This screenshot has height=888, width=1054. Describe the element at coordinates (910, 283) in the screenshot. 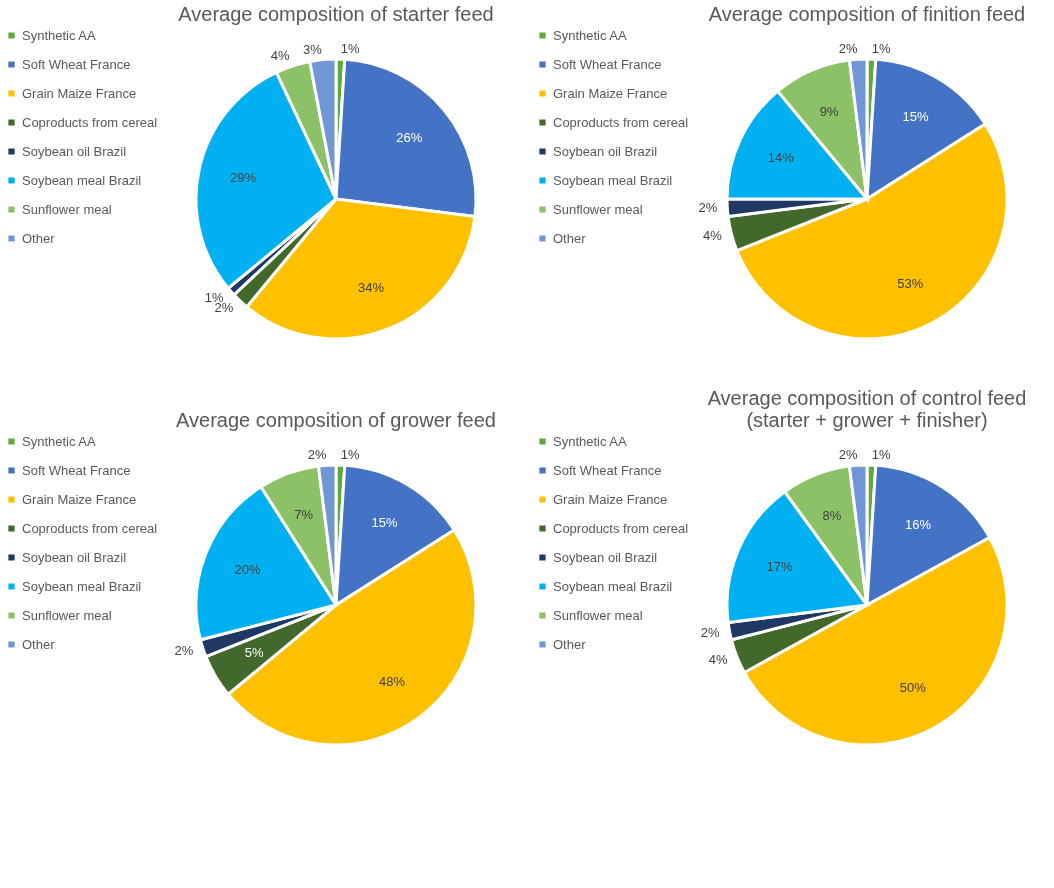

I see `data-label: 53%` at that location.